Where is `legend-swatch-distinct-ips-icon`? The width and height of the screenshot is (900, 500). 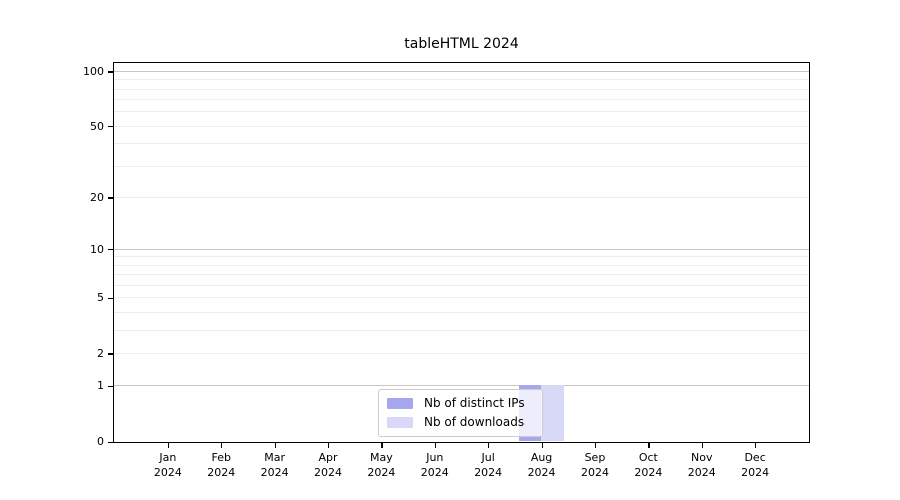
legend-swatch-distinct-ips-icon is located at coordinates (400, 403).